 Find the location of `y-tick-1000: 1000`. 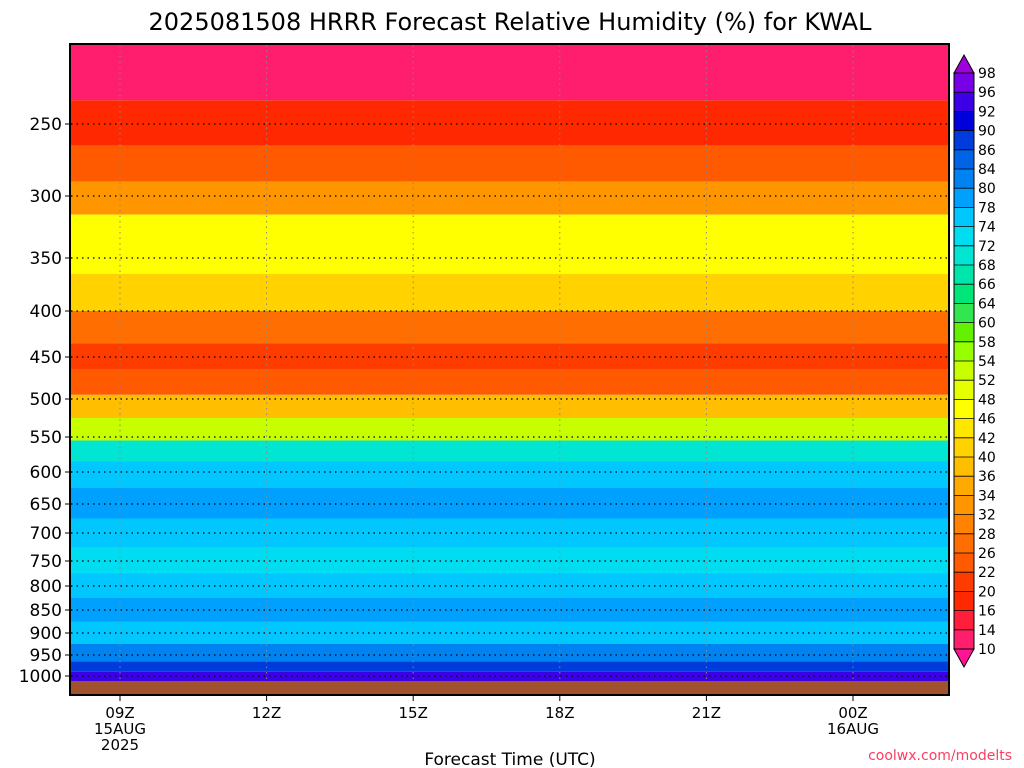

y-tick-1000: 1000 is located at coordinates (40, 677).